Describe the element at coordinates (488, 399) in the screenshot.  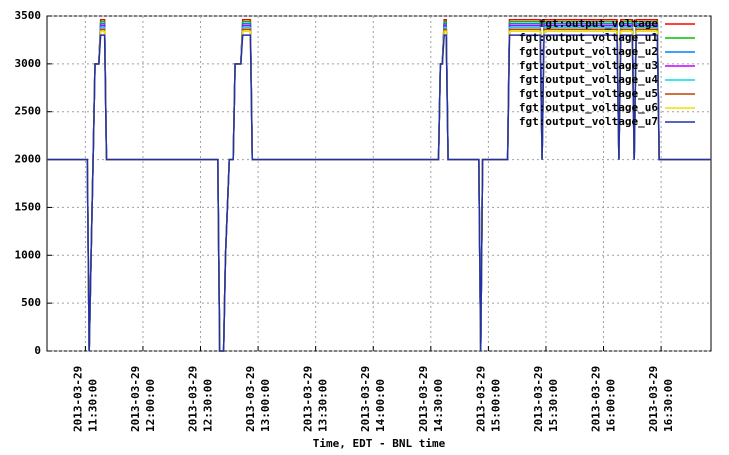
I see `x-tick-label: 2013-03-29 15:00:00` at that location.